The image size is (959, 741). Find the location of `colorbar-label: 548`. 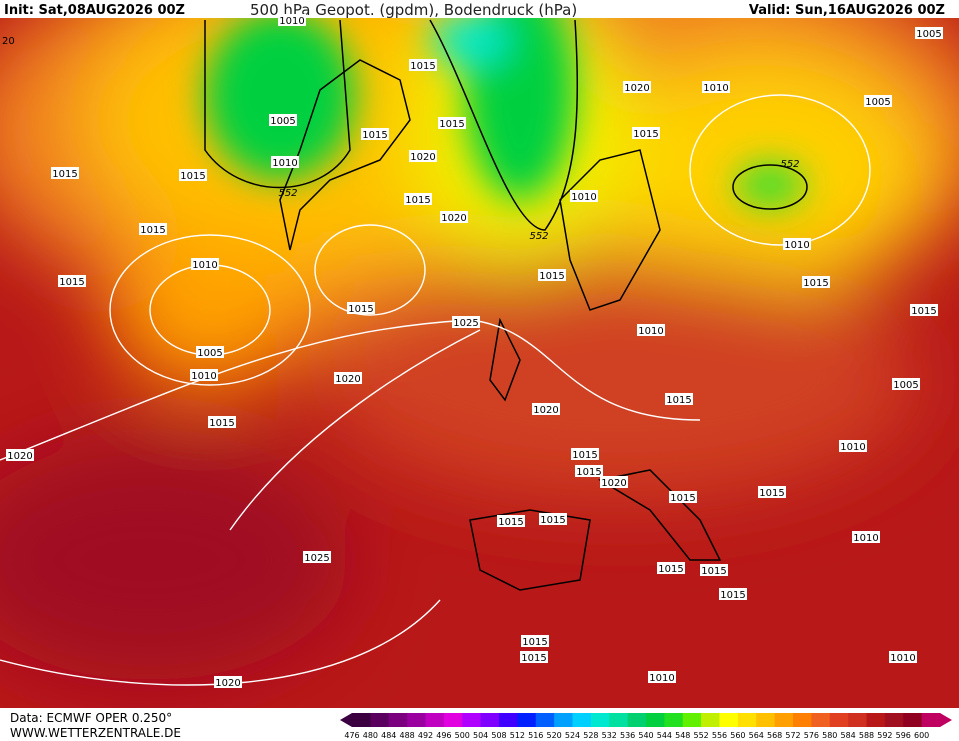

colorbar-label: 548 is located at coordinates (682, 735).